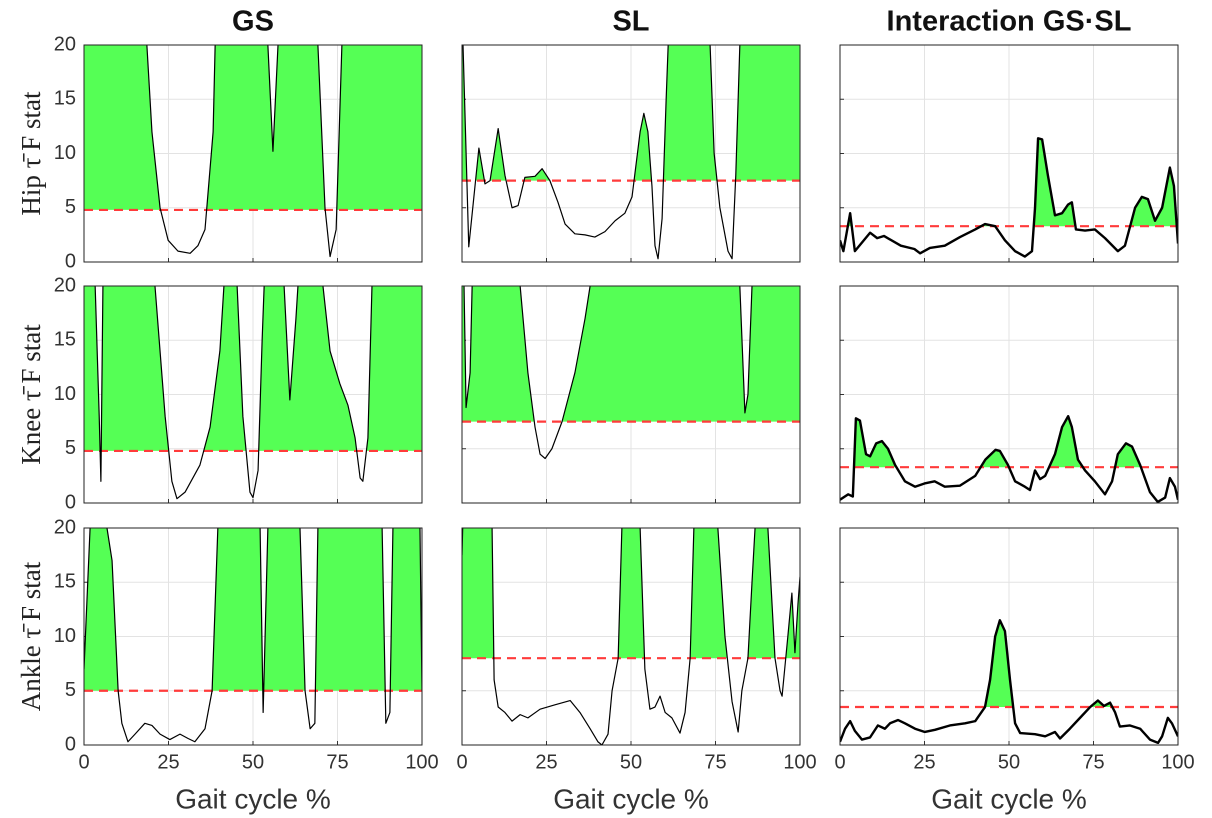 This screenshot has width=1212, height=818. Describe the element at coordinates (31, 153) in the screenshot. I see `y-axis-label: Hip τ̄ F stat` at that location.